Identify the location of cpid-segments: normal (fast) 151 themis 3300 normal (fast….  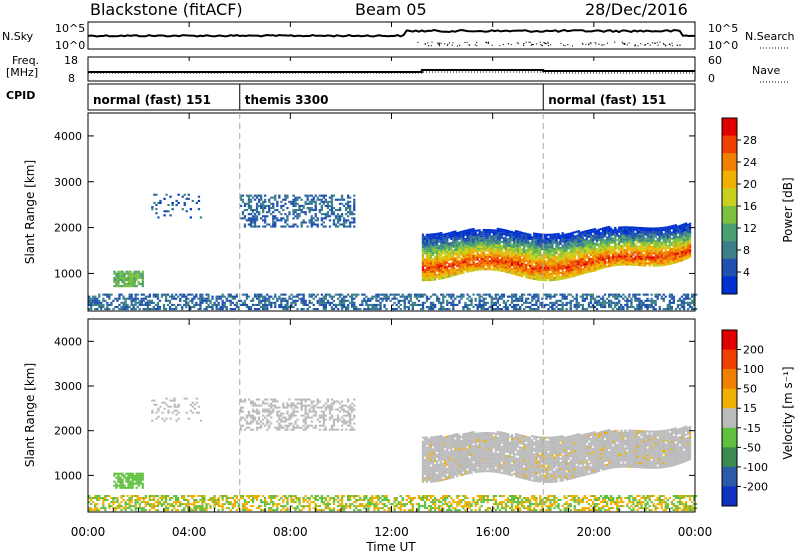
(379, 97).